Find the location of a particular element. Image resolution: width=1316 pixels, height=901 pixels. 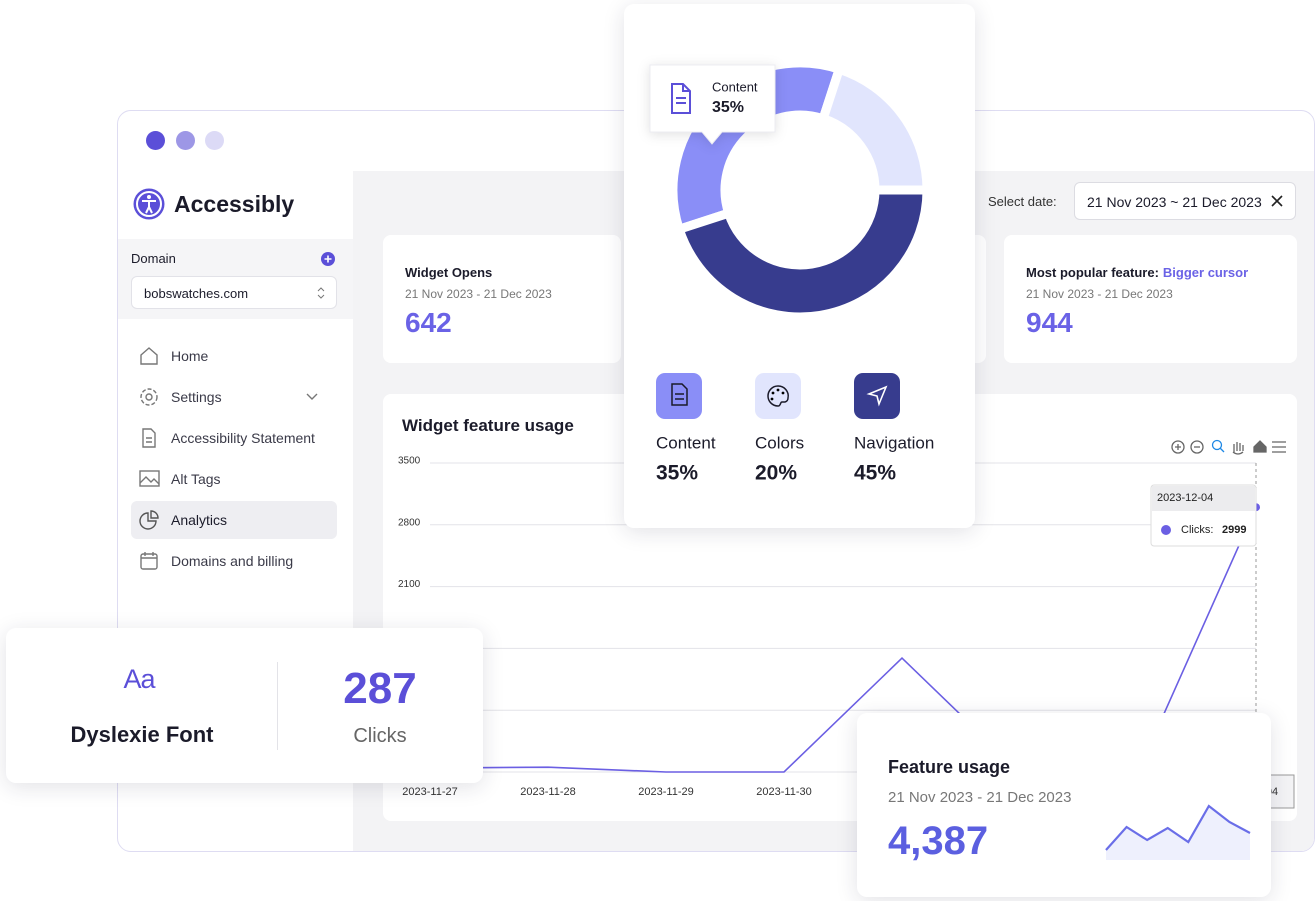

feature-icon: Aa is located at coordinates (139, 679).